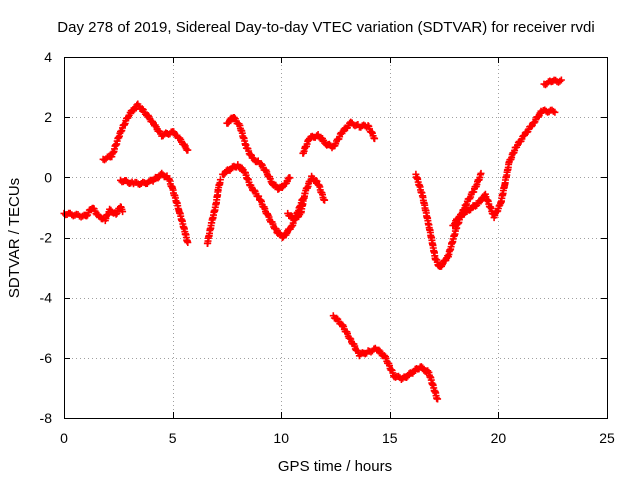 The image size is (640, 480). I want to click on x-tick-label: 5, so click(173, 438).